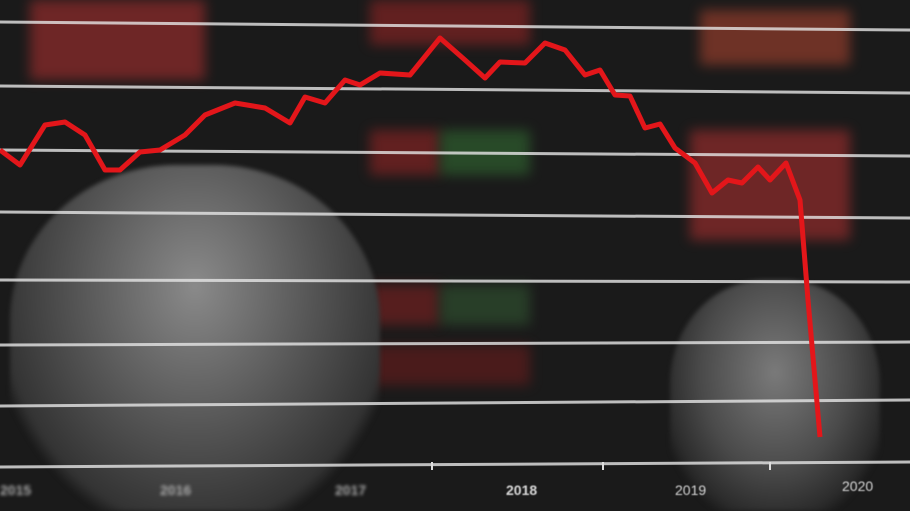 The height and width of the screenshot is (511, 910). I want to click on person-head-in-hands, so click(775, 395).